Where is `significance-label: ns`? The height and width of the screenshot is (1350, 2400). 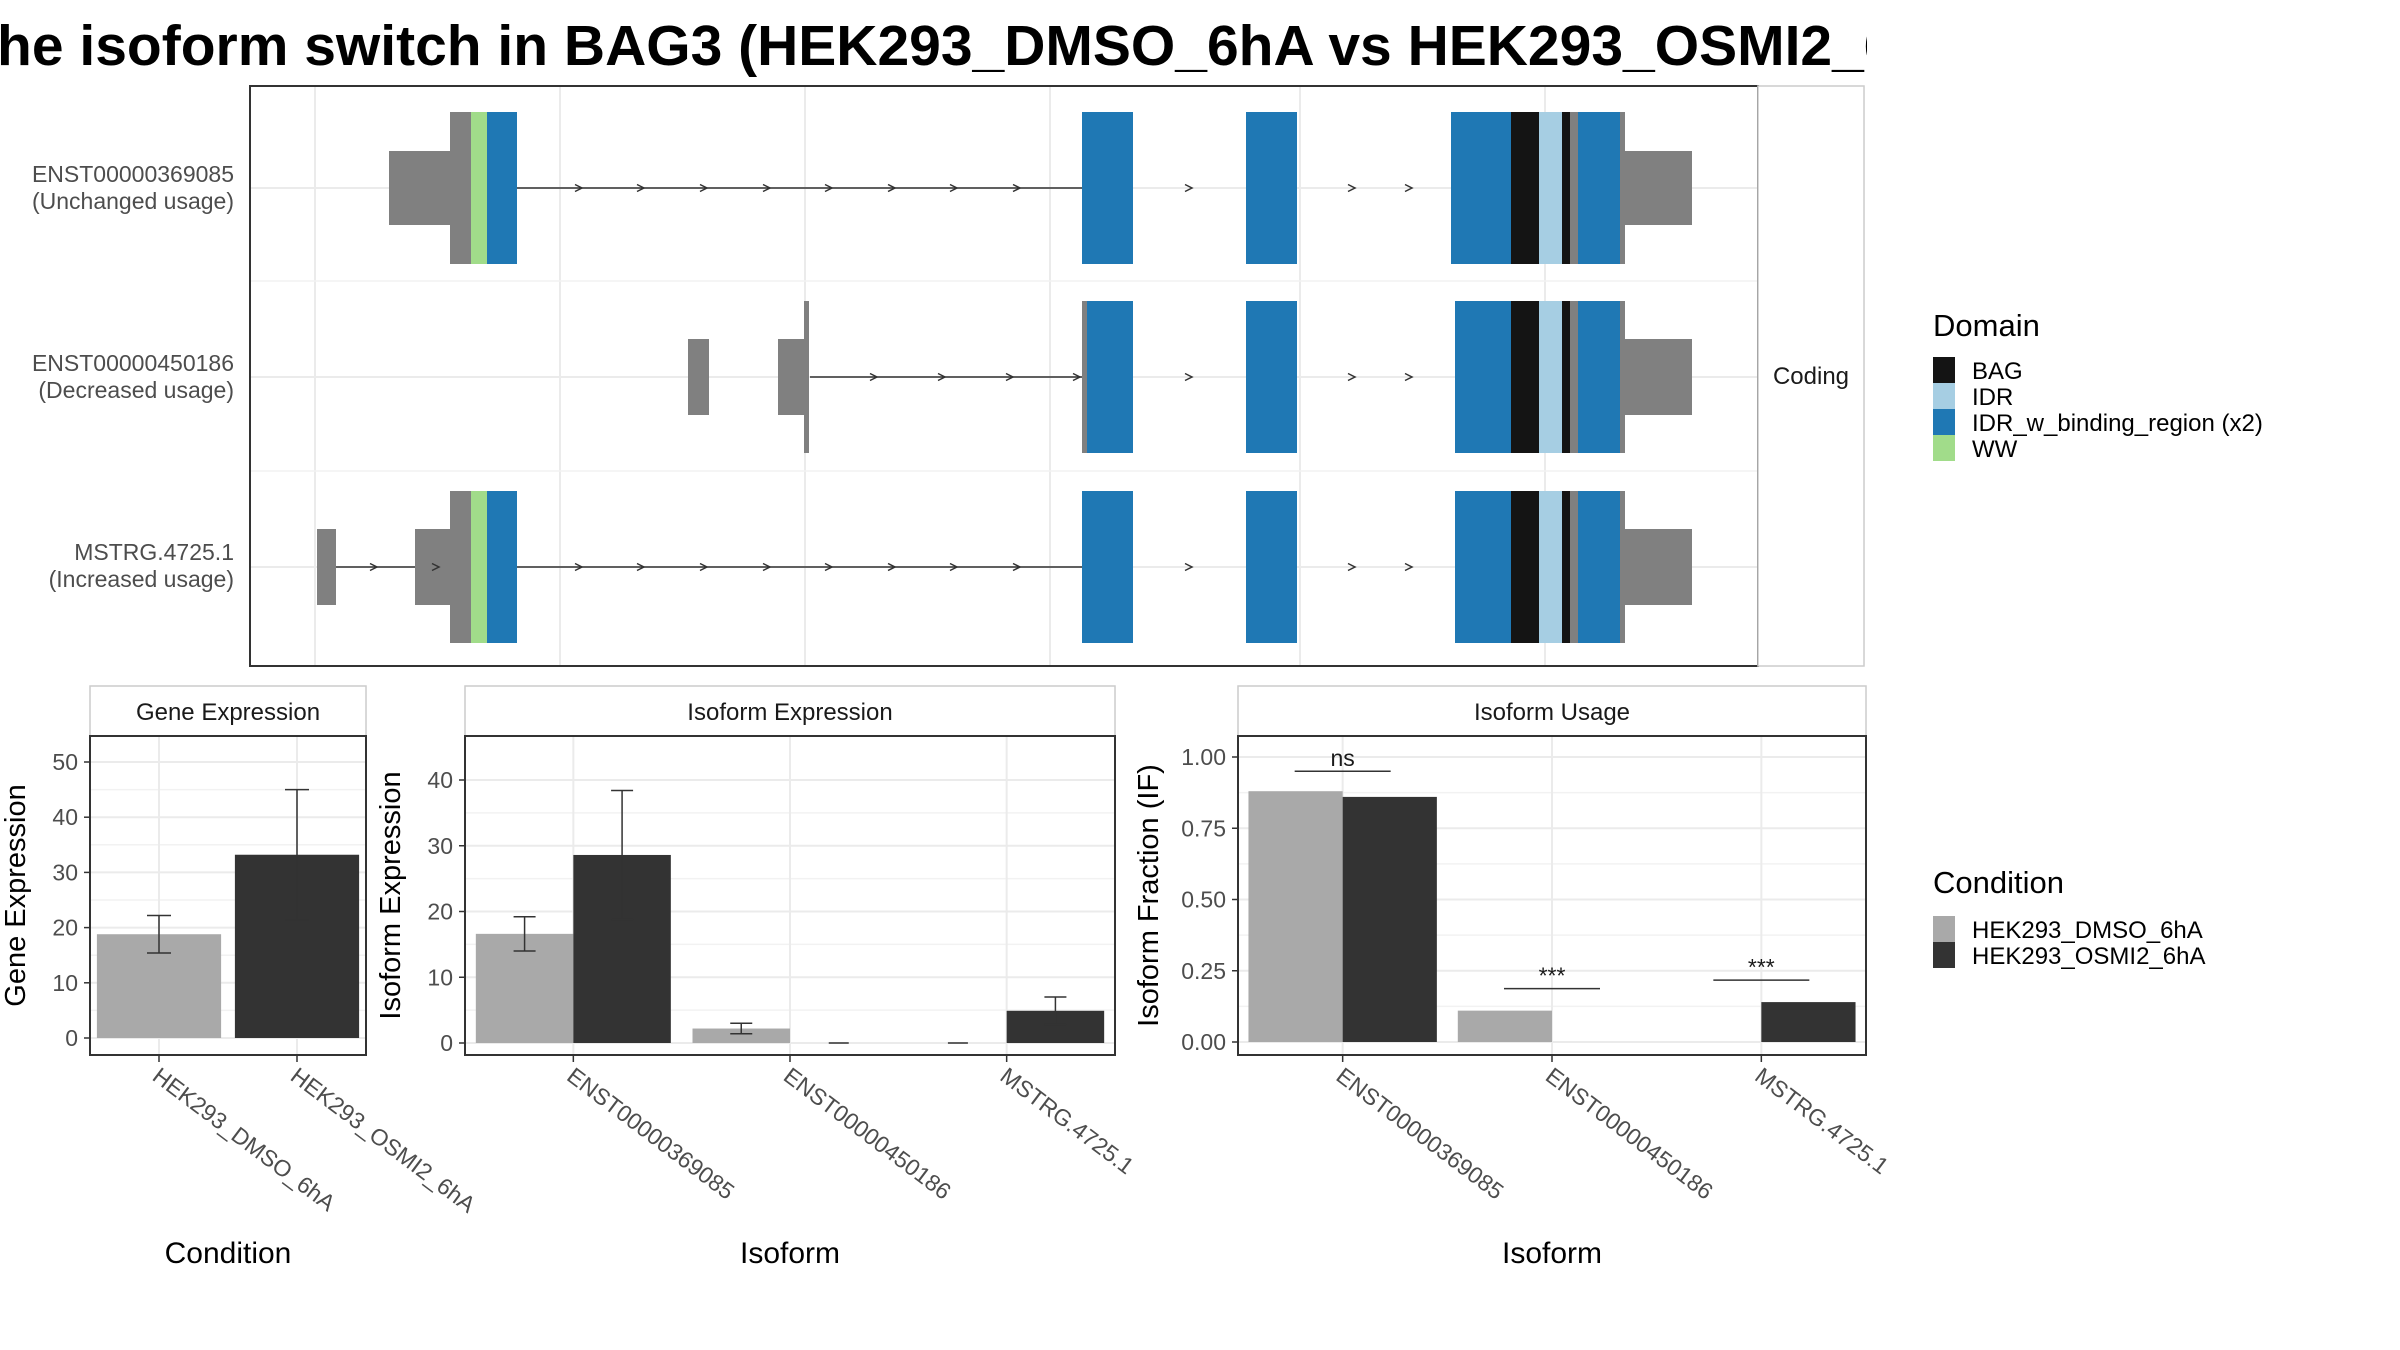
significance-label: ns is located at coordinates (1343, 758).